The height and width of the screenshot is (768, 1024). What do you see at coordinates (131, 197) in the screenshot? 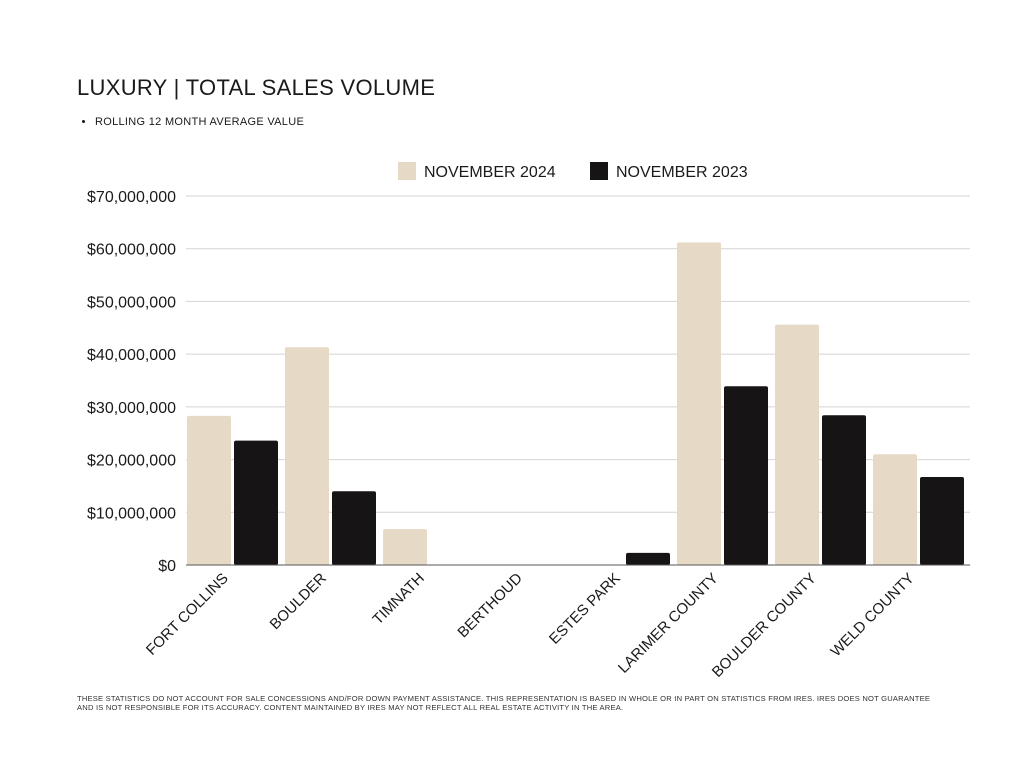
I see `y-tick-label: $70,000,000` at bounding box center [131, 197].